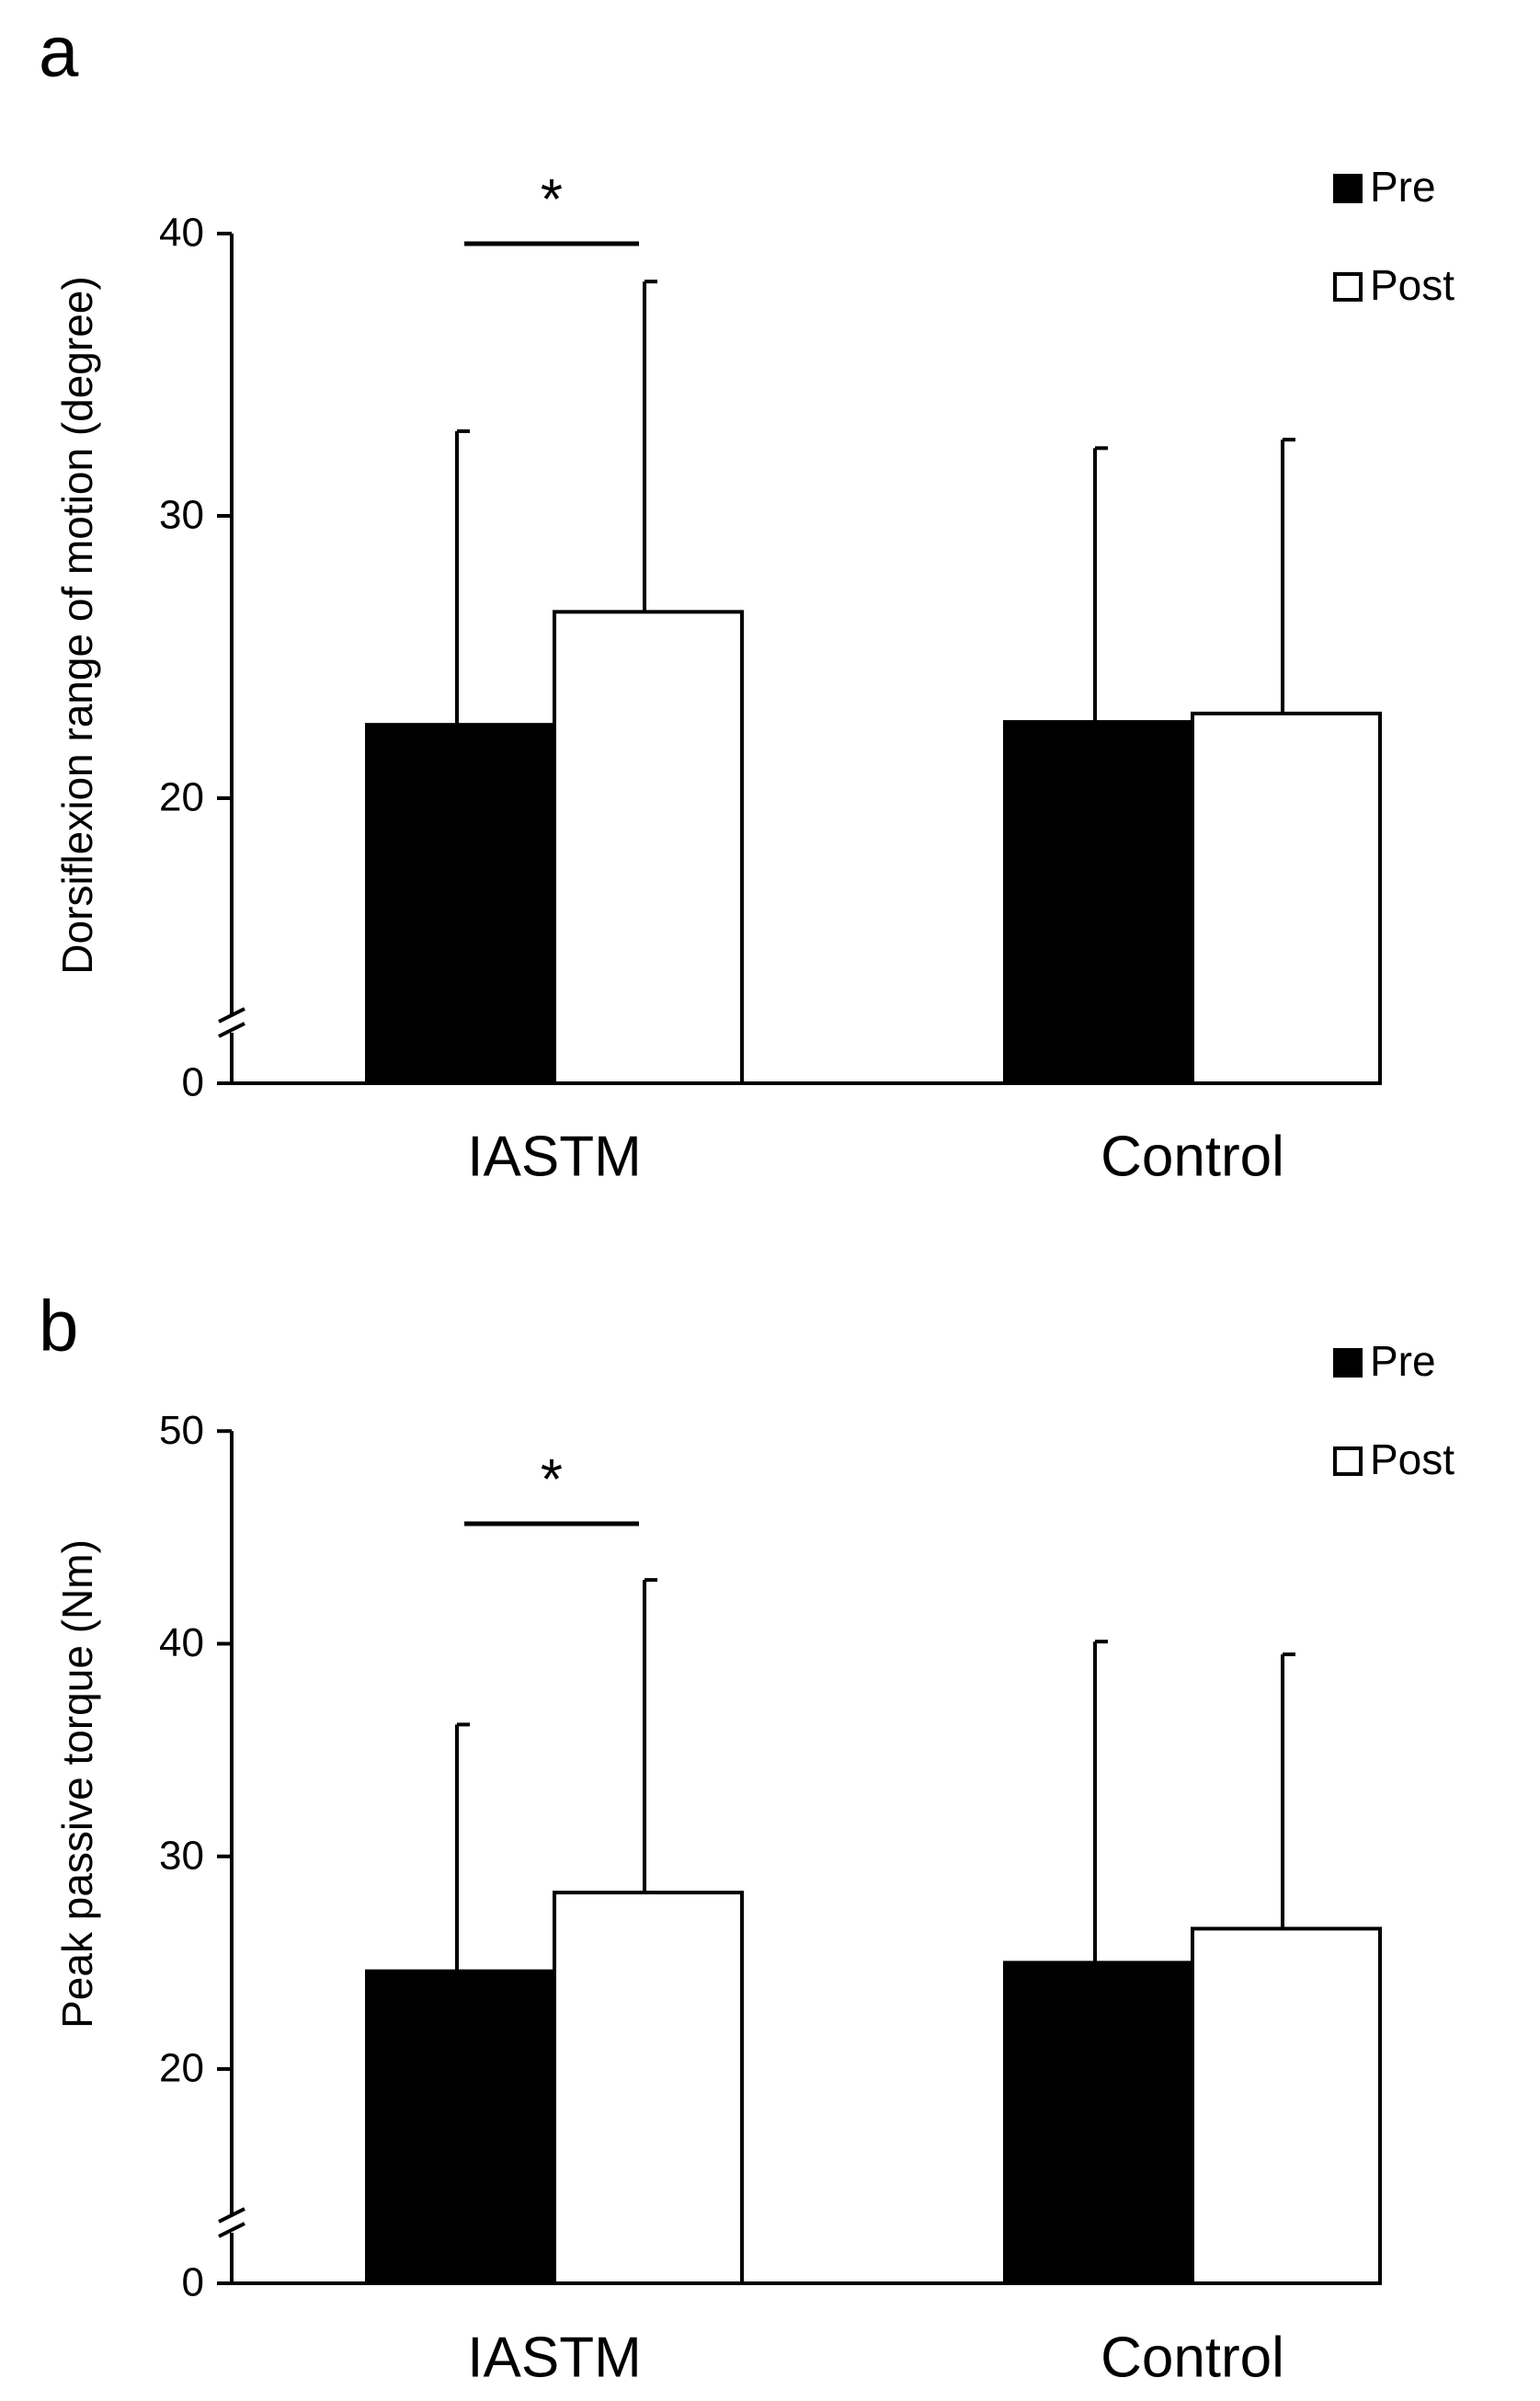 This screenshot has width=1540, height=2401. What do you see at coordinates (59, 51) in the screenshot?
I see `panel-letter: a` at bounding box center [59, 51].